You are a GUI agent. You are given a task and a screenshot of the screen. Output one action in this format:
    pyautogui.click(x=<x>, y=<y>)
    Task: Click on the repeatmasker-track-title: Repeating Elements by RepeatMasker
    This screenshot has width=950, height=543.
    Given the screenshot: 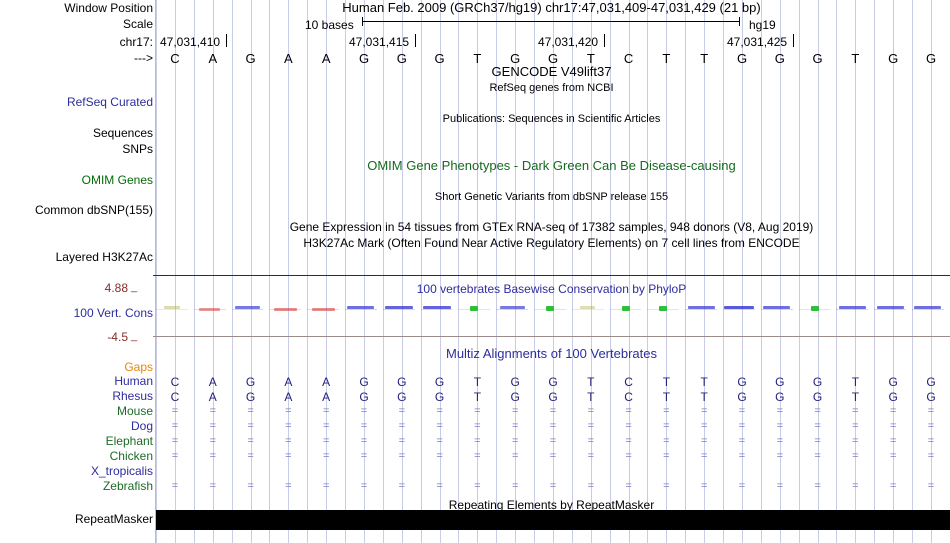 What is the action you would take?
    pyautogui.click(x=551, y=505)
    